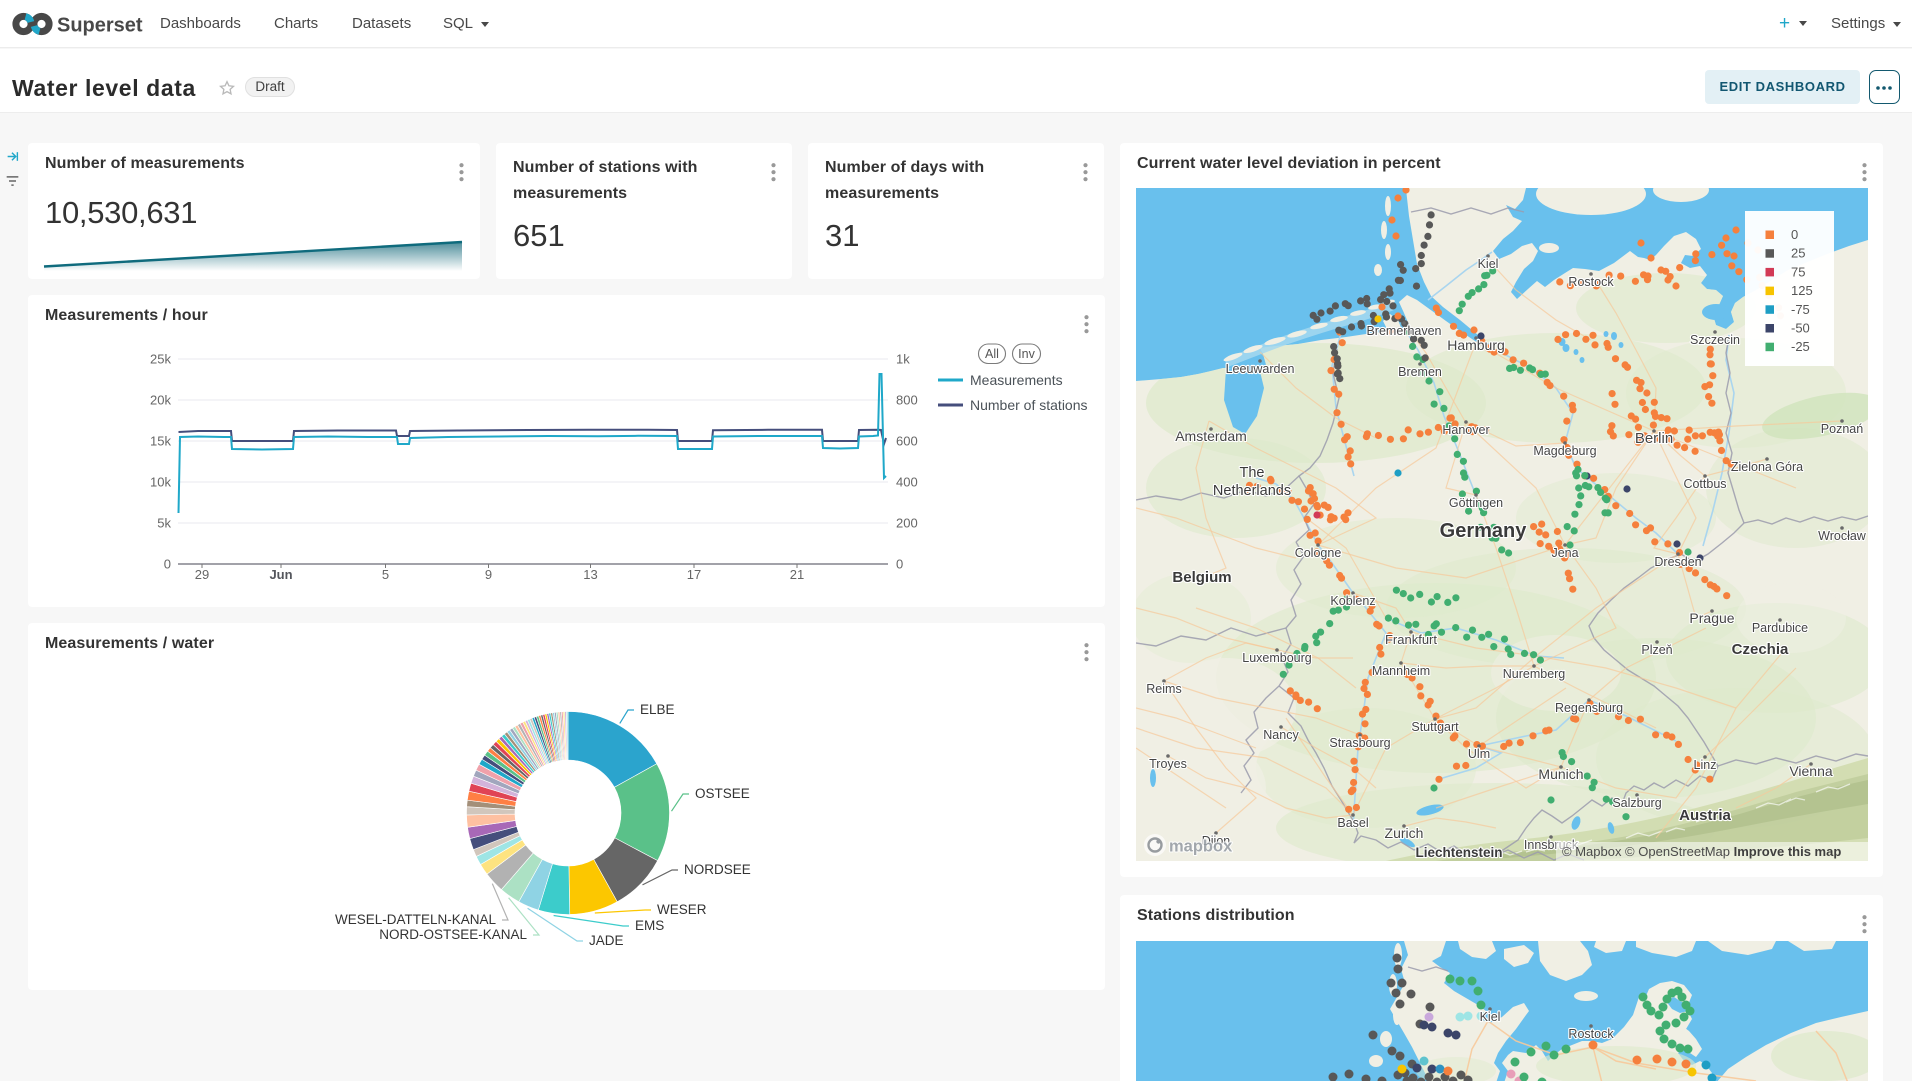 The height and width of the screenshot is (1081, 1912). I want to click on svg-text: Number of stations, so click(1029, 405).